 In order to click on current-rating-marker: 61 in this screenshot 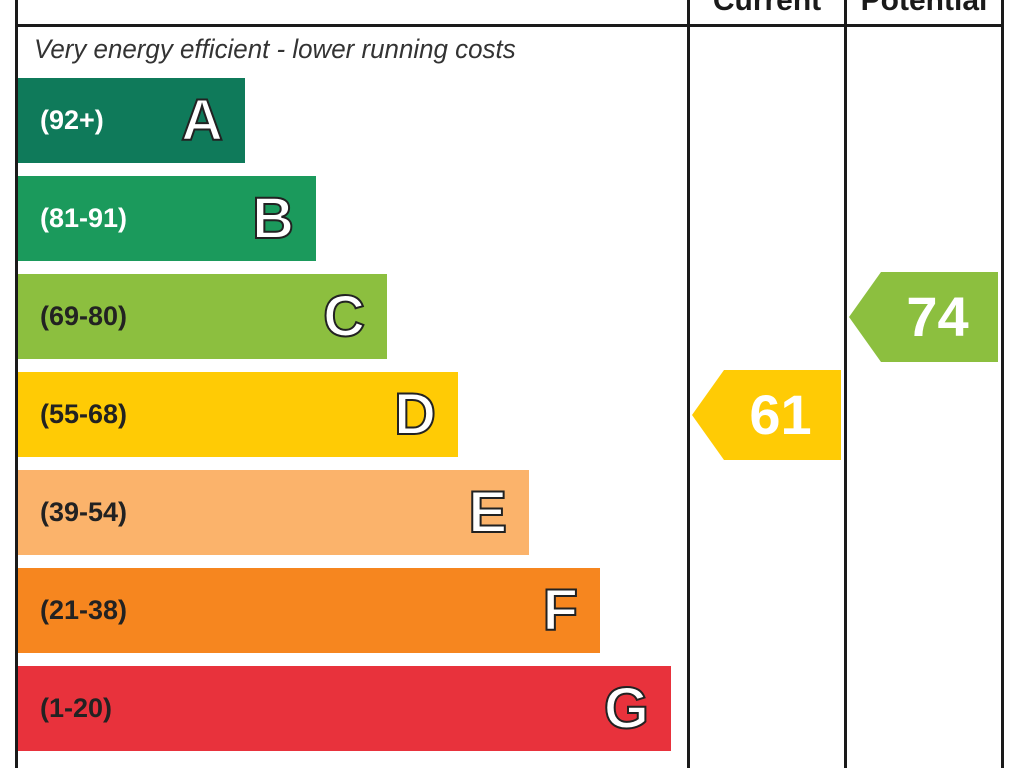, I will do `click(766, 414)`.